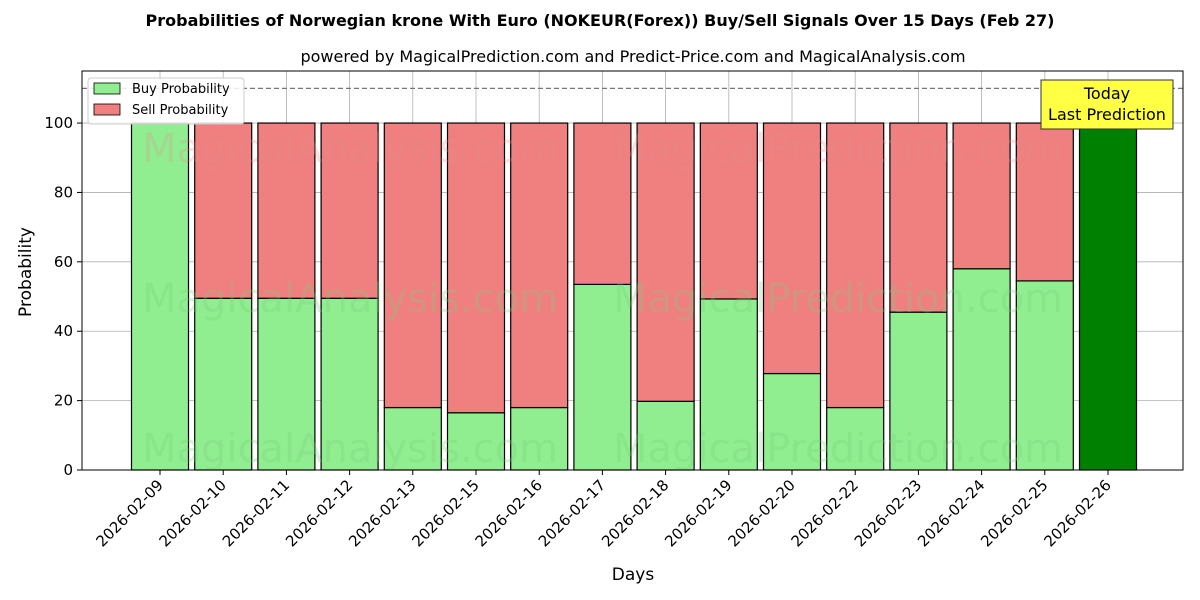 The height and width of the screenshot is (600, 1200). I want to click on x-tick-label: 2026-02-24, so click(951, 513).